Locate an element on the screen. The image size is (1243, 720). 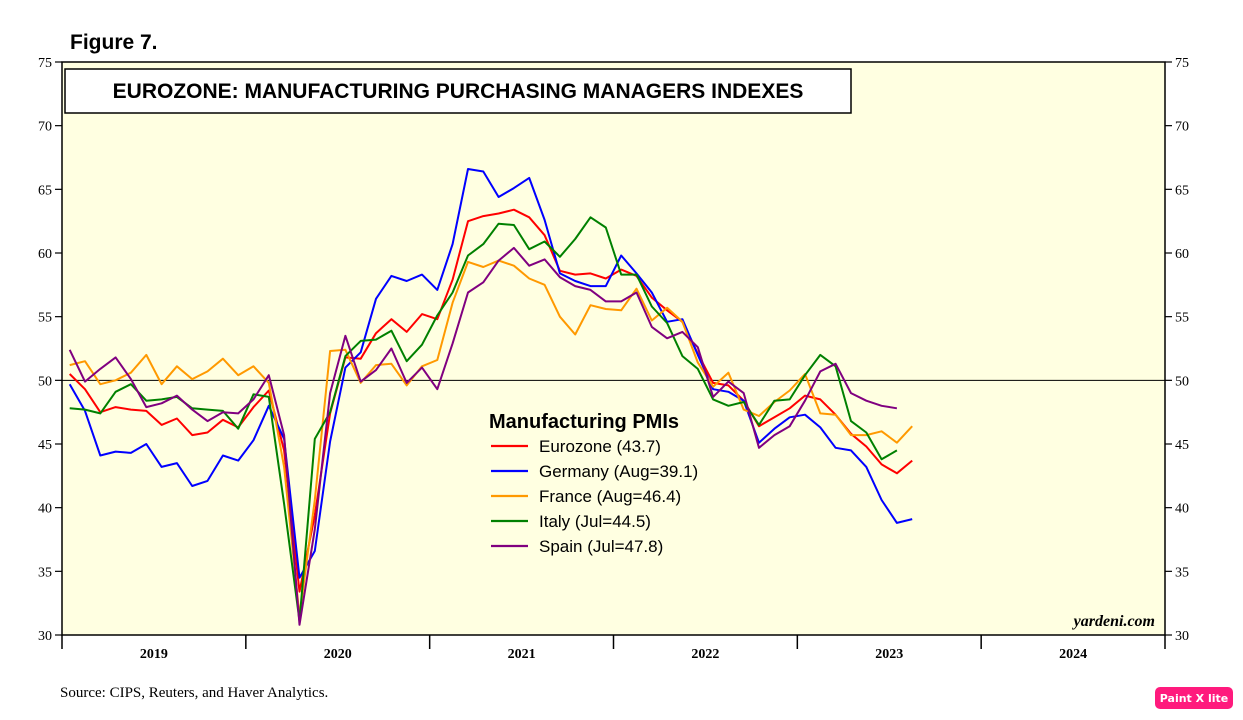
y-tick-label-left: 45 is located at coordinates (45, 445).